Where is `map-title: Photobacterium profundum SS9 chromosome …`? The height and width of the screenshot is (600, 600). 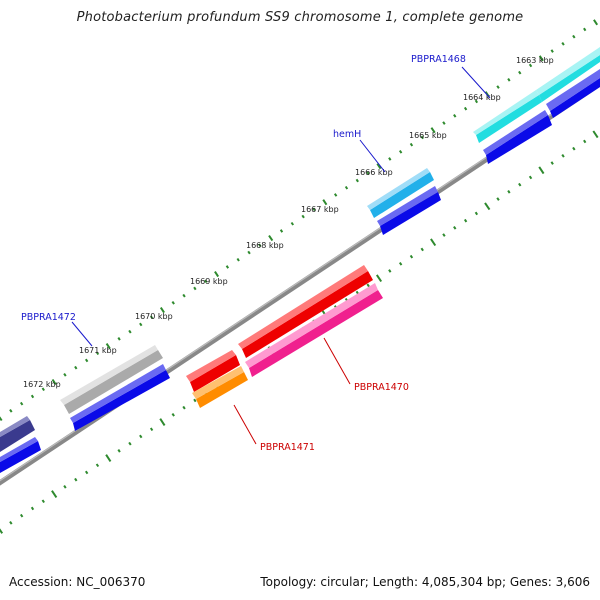 map-title: Photobacterium profundum SS9 chromosome … is located at coordinates (300, 17).